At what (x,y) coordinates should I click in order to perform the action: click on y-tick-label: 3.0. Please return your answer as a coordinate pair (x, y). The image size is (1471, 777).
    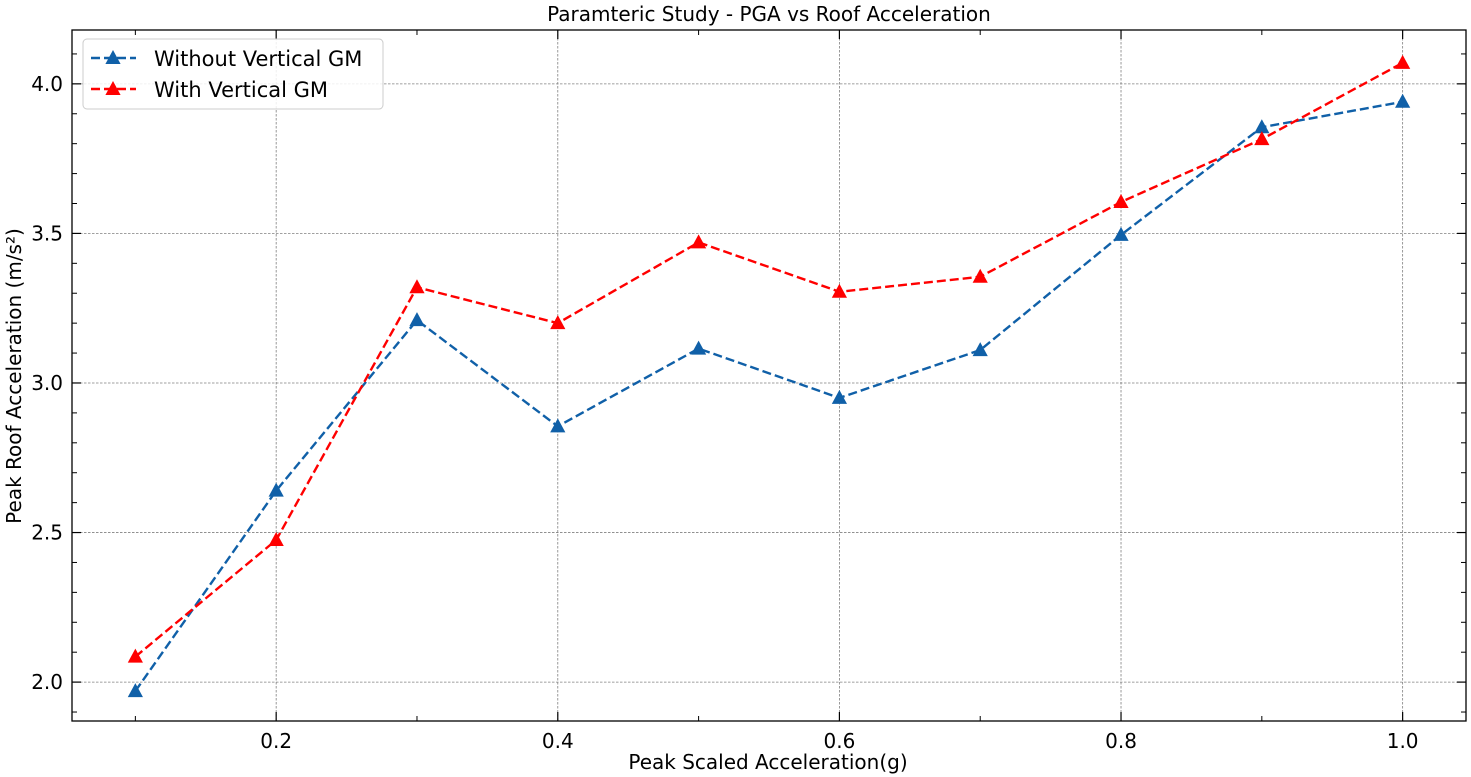
    Looking at the image, I should click on (47, 383).